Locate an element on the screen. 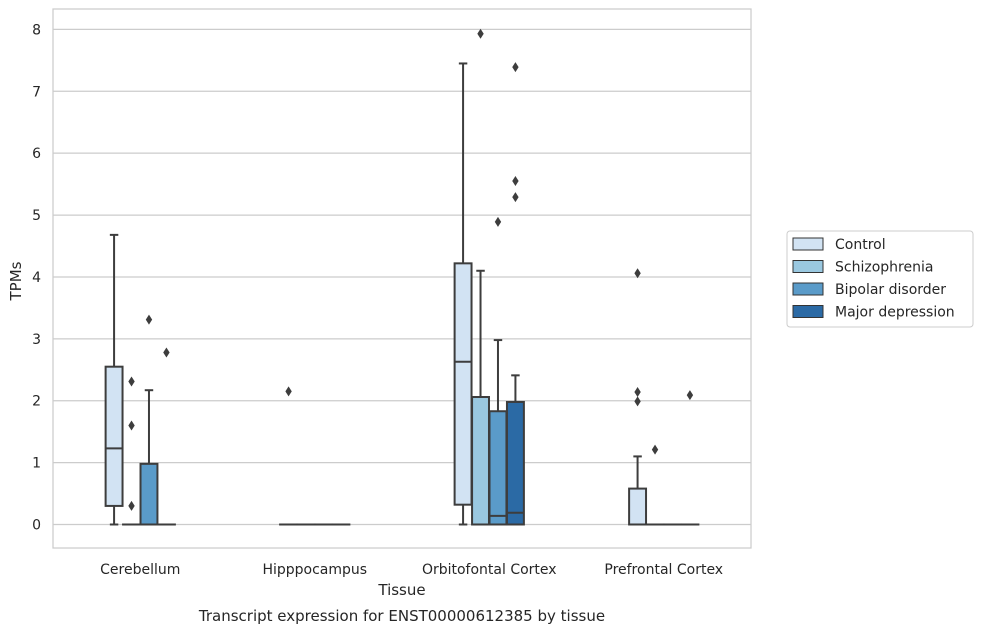  x-tick-label: Cerebellum is located at coordinates (140, 570).